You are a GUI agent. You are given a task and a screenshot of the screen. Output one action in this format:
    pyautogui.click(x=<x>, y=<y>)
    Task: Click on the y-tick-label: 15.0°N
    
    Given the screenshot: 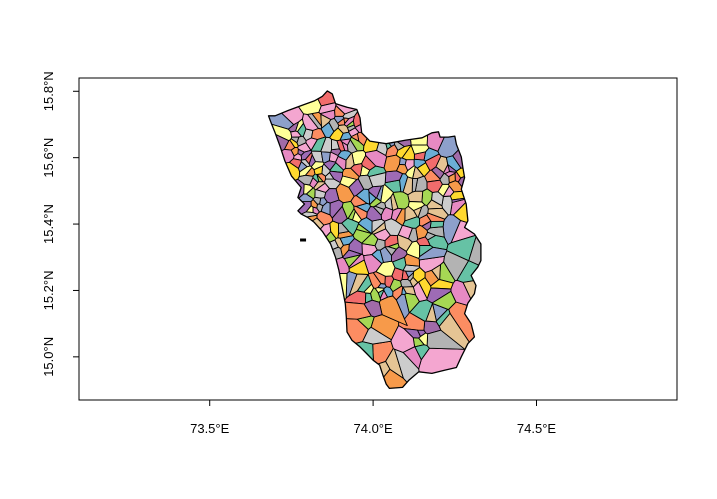 What is the action you would take?
    pyautogui.click(x=48, y=357)
    